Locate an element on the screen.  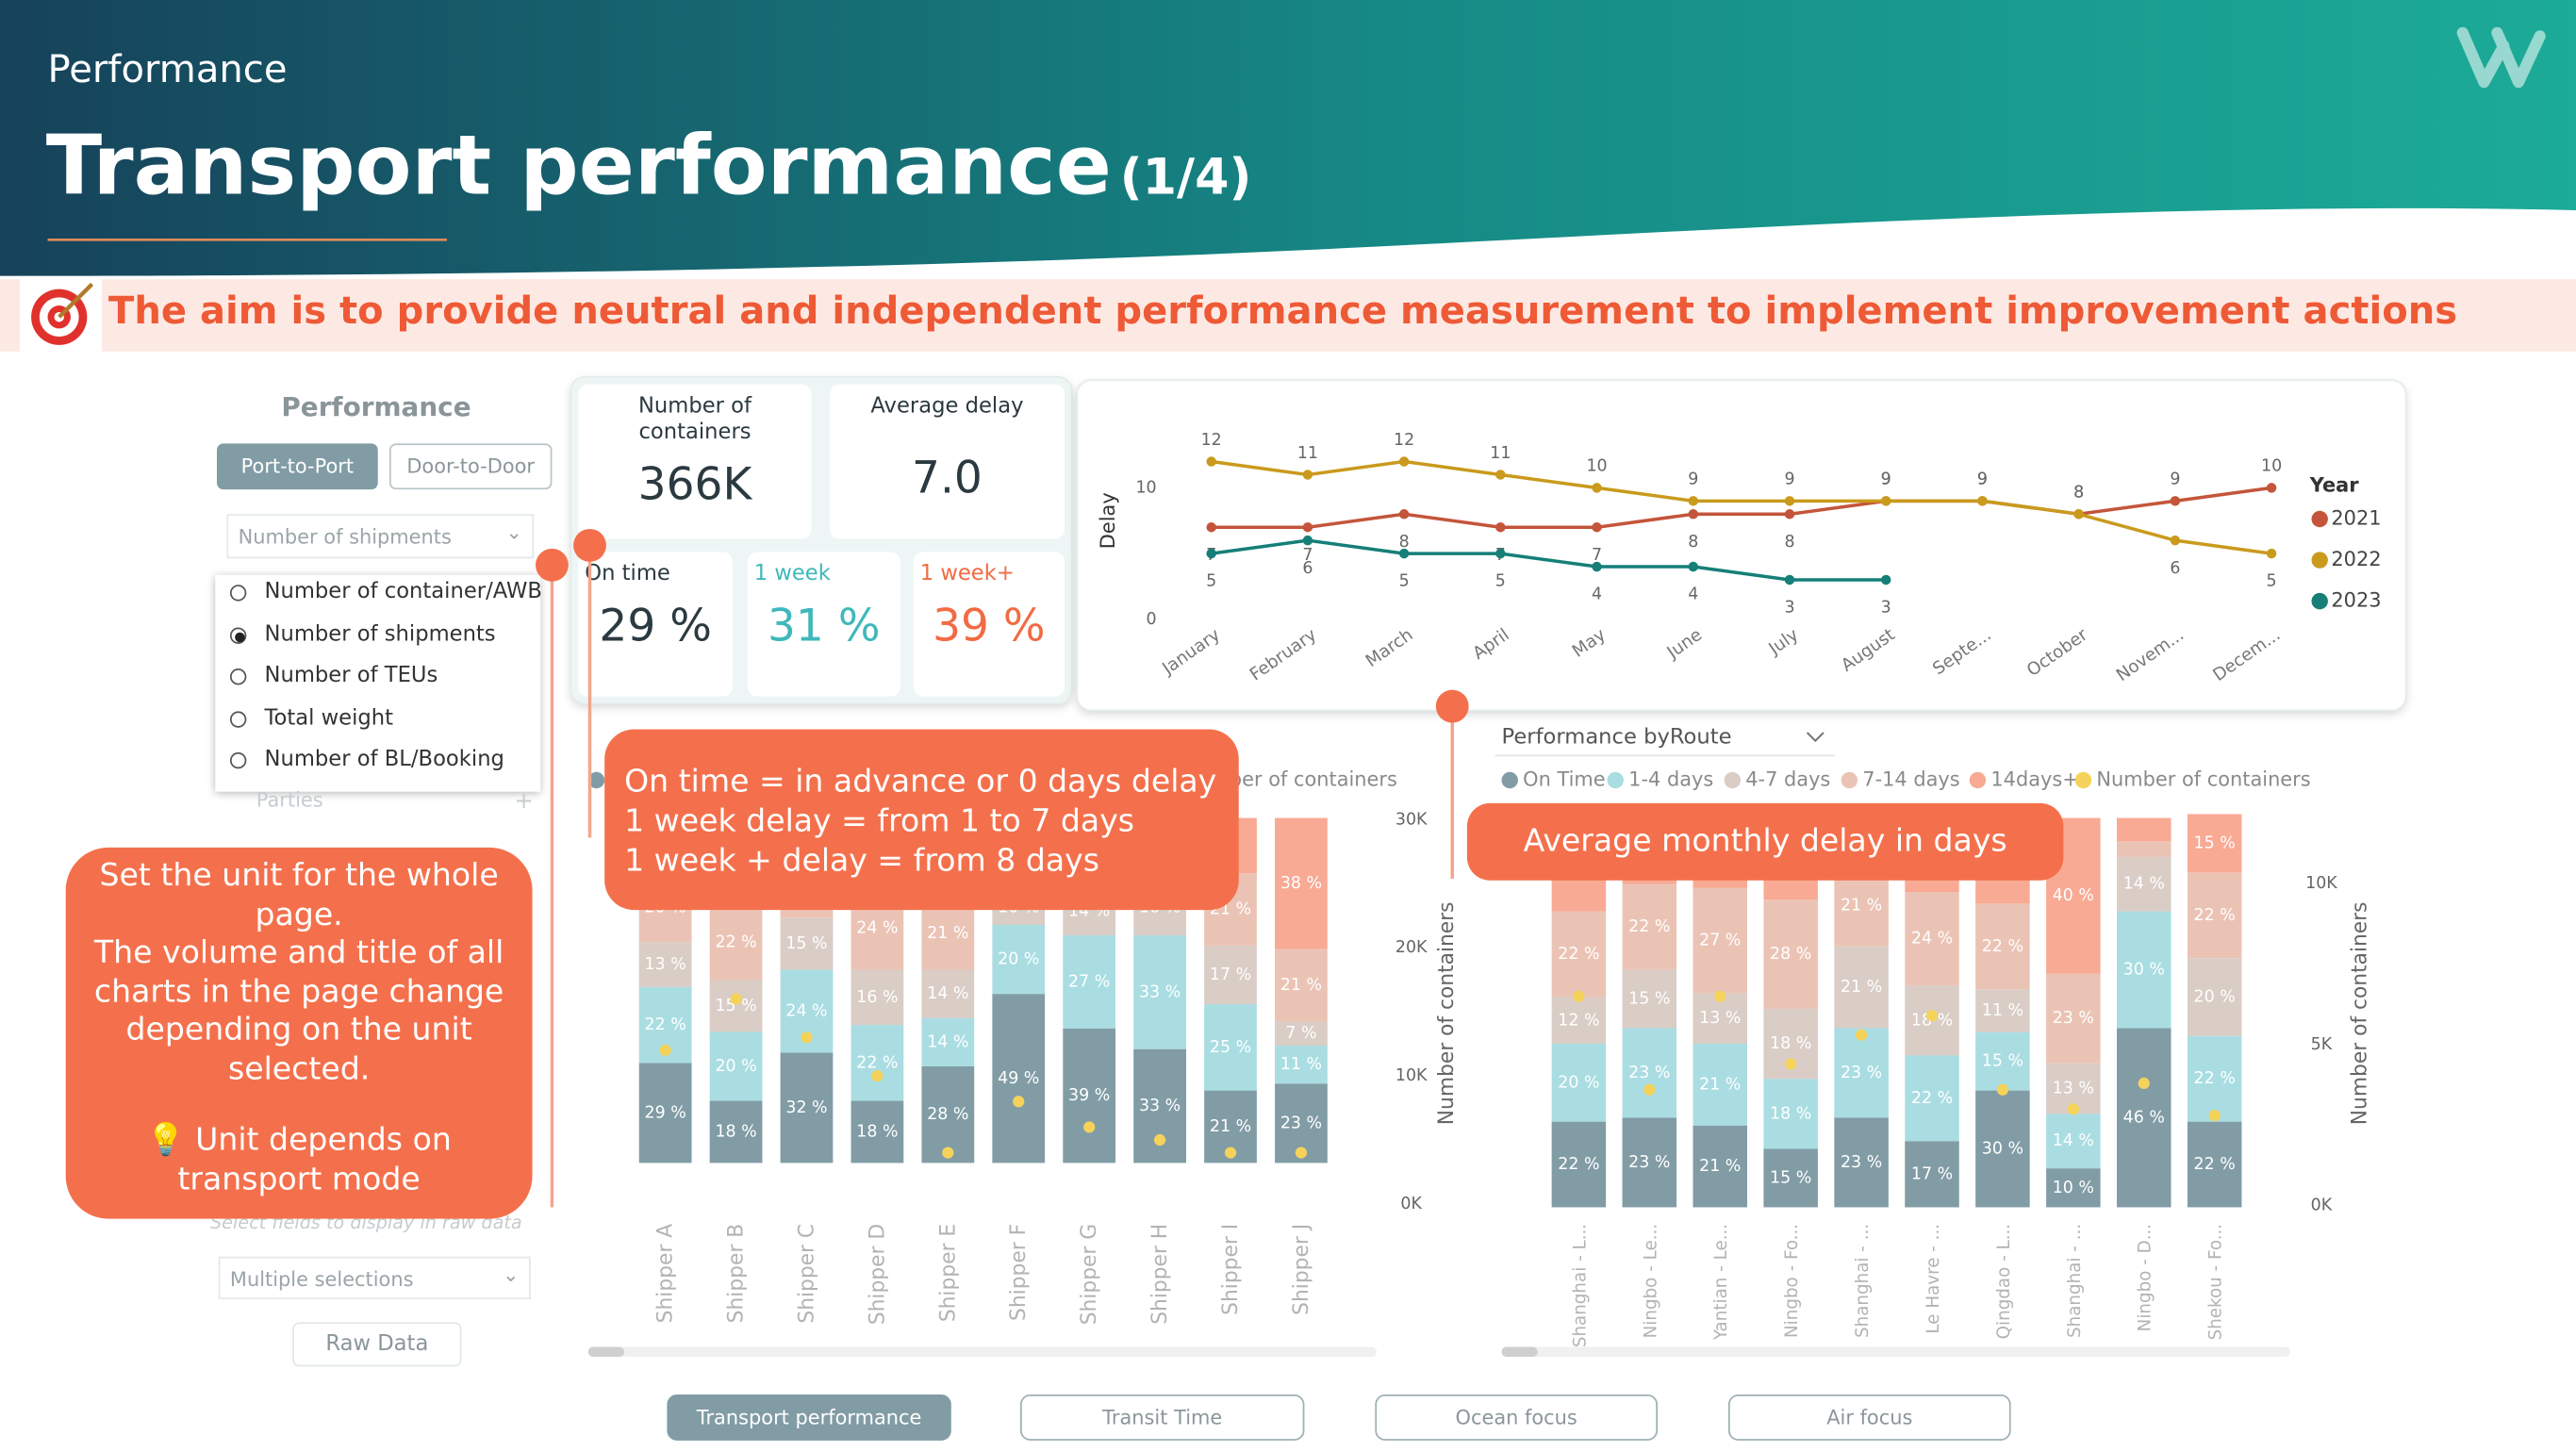
data-label: 20 % is located at coordinates (1018, 959).